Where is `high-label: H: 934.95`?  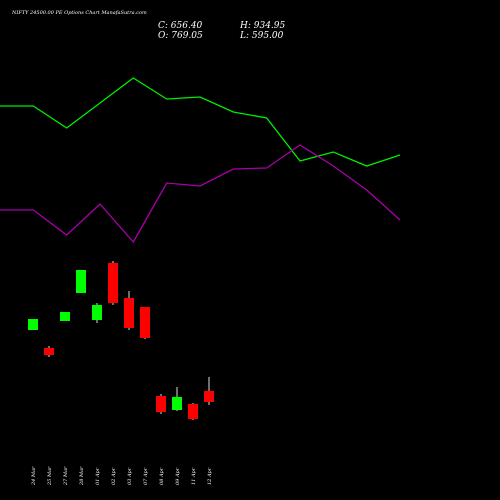
high-label: H: 934.95 is located at coordinates (262, 26).